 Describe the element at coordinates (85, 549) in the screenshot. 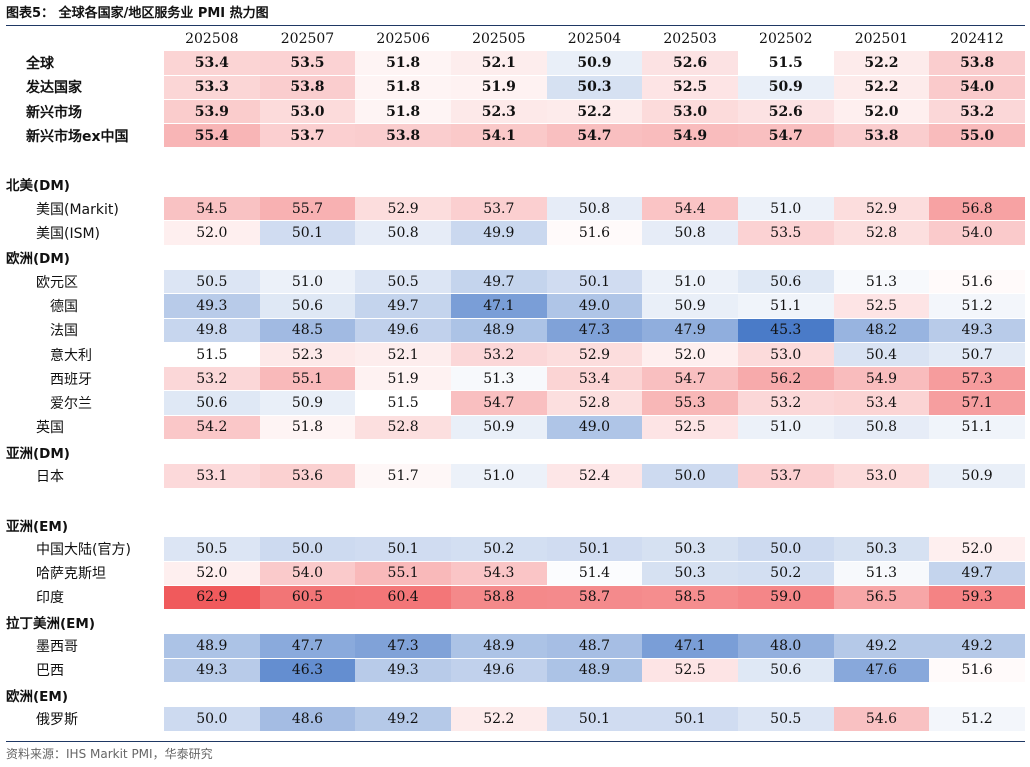

I see `row-label: 中国大陆(官方)` at that location.